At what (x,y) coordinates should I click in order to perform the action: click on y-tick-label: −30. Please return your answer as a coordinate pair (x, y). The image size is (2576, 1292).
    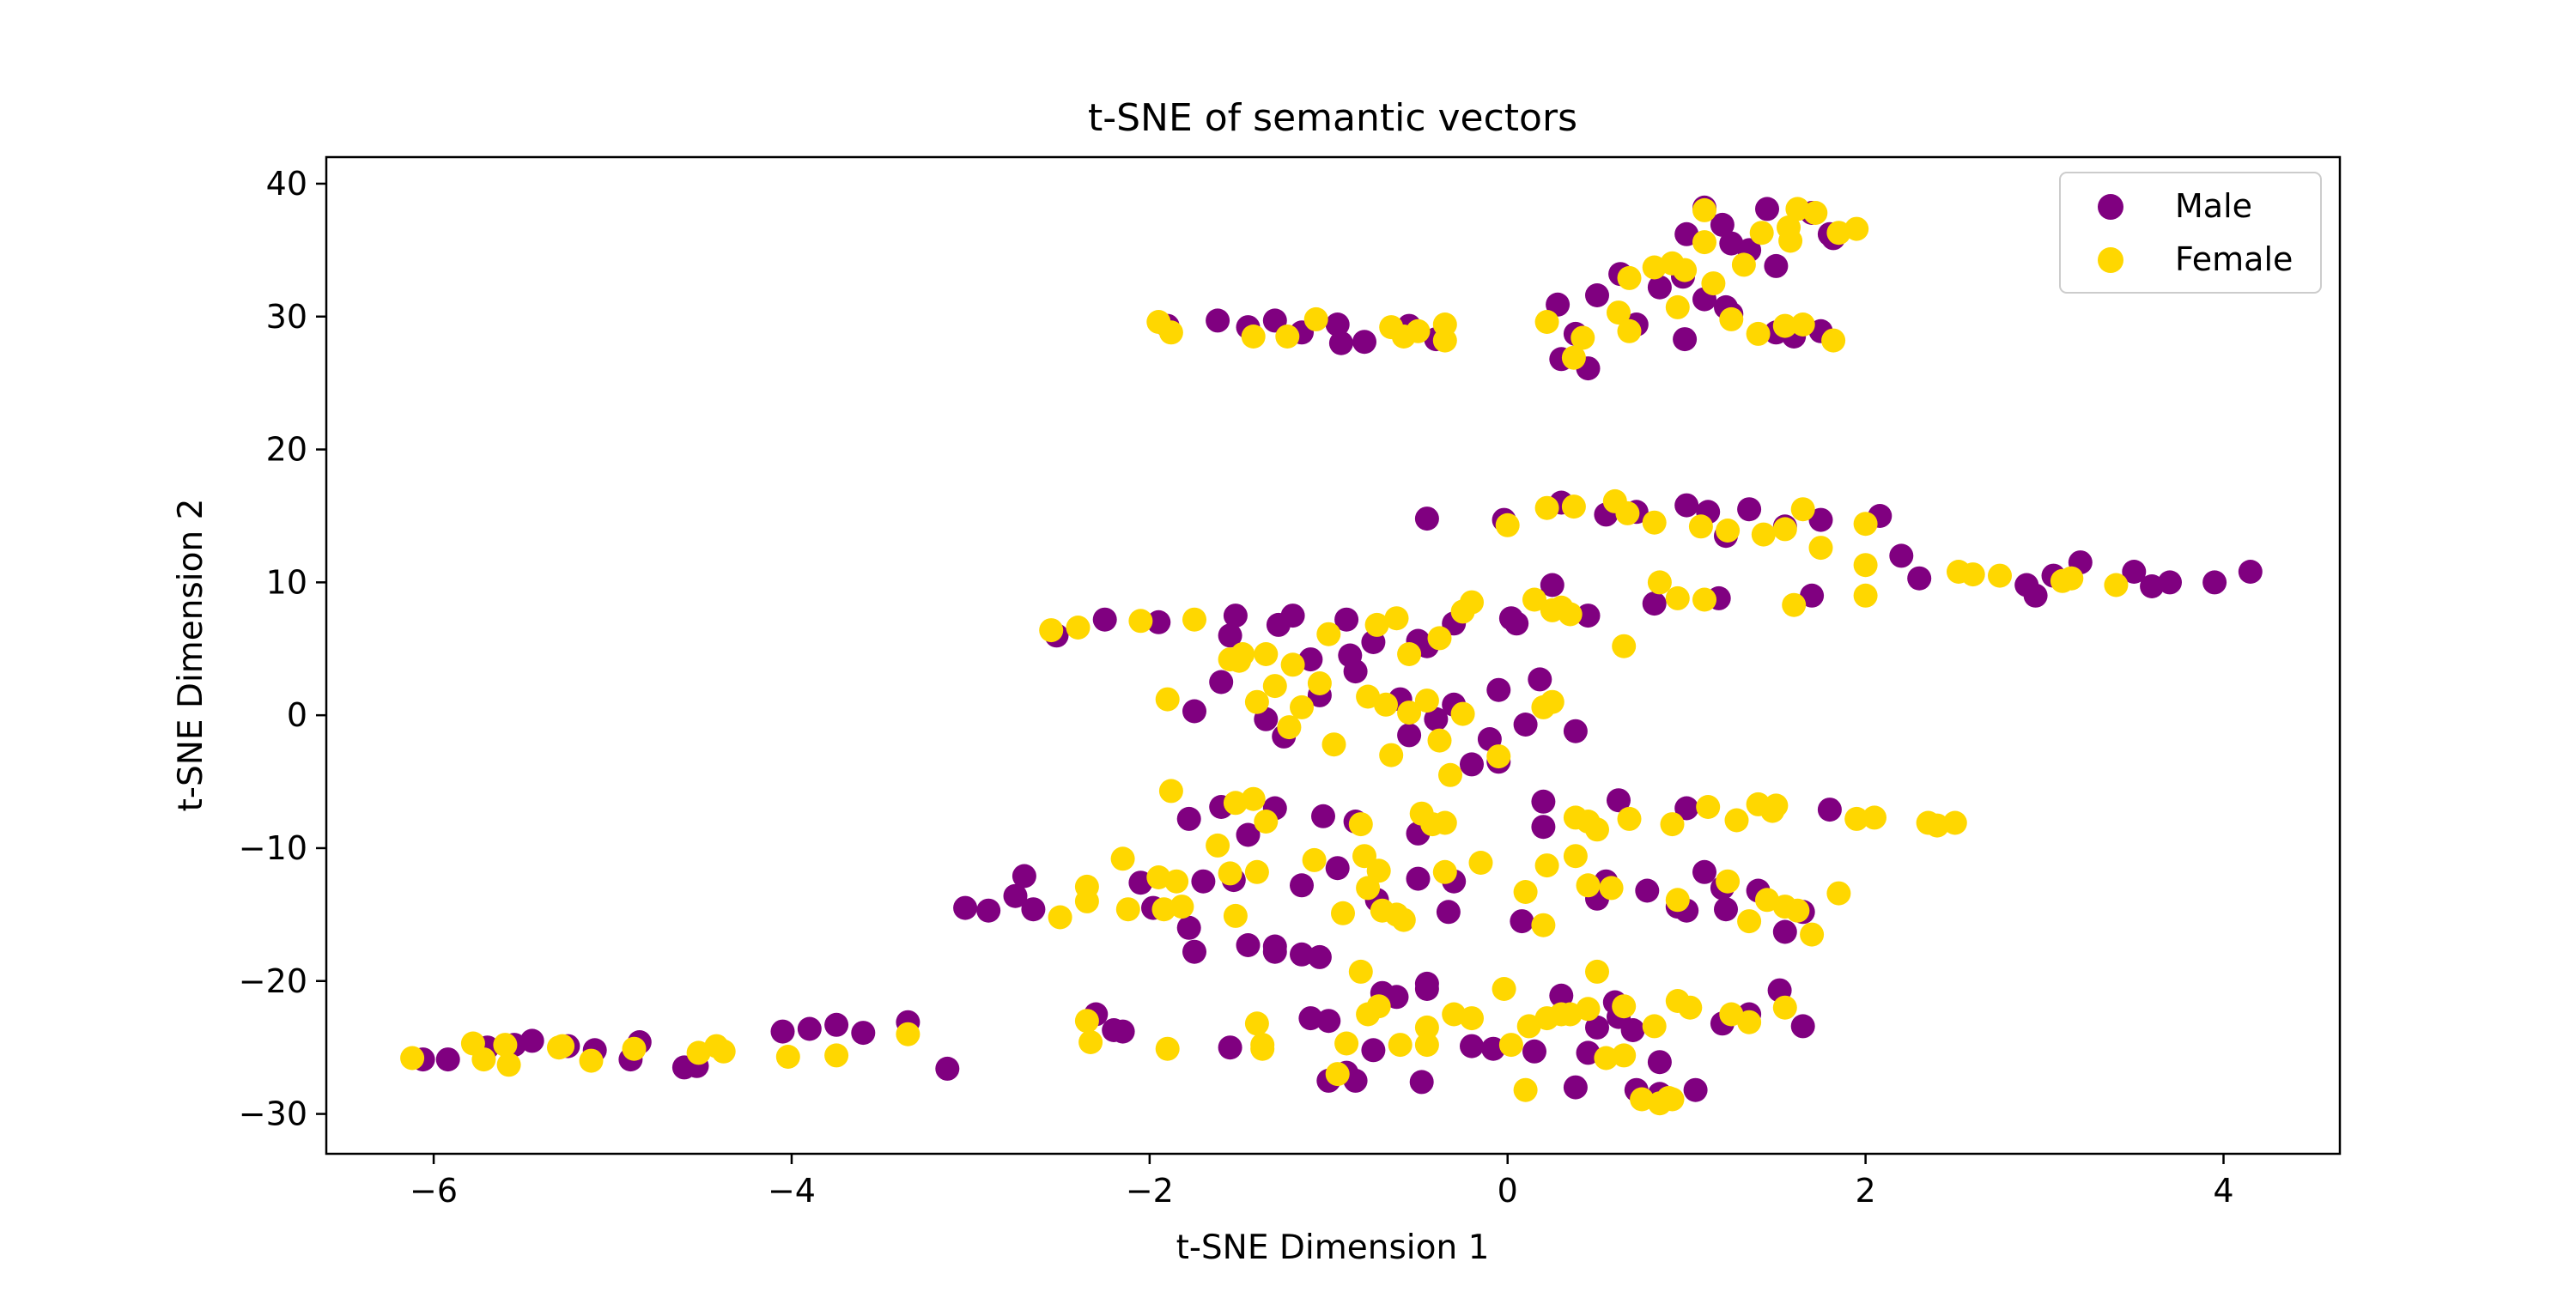
    Looking at the image, I should click on (273, 1114).